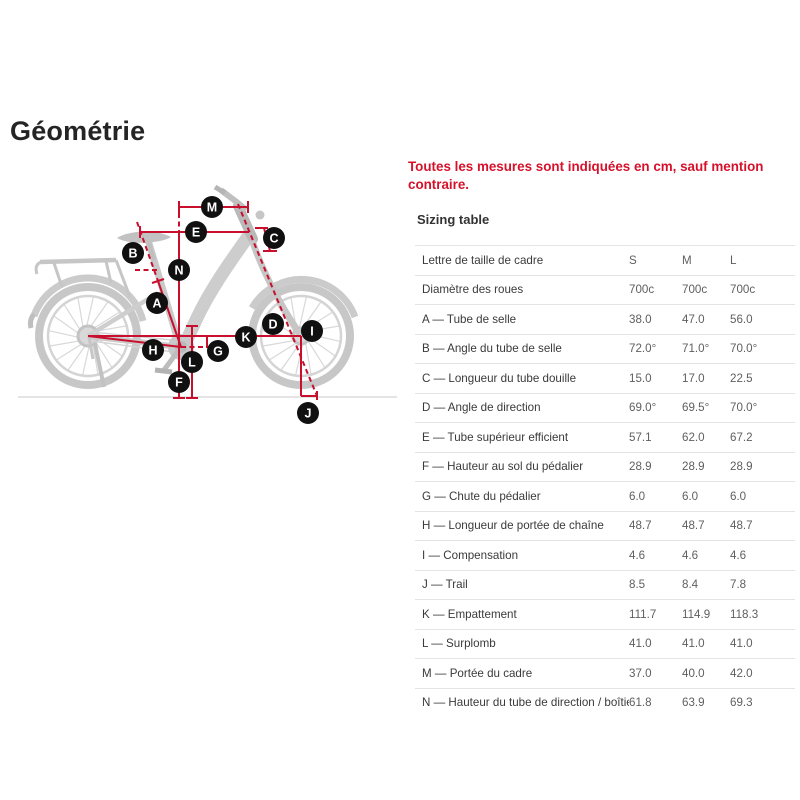 The height and width of the screenshot is (800, 800). I want to click on row-value-s: 28.9, so click(640, 467).